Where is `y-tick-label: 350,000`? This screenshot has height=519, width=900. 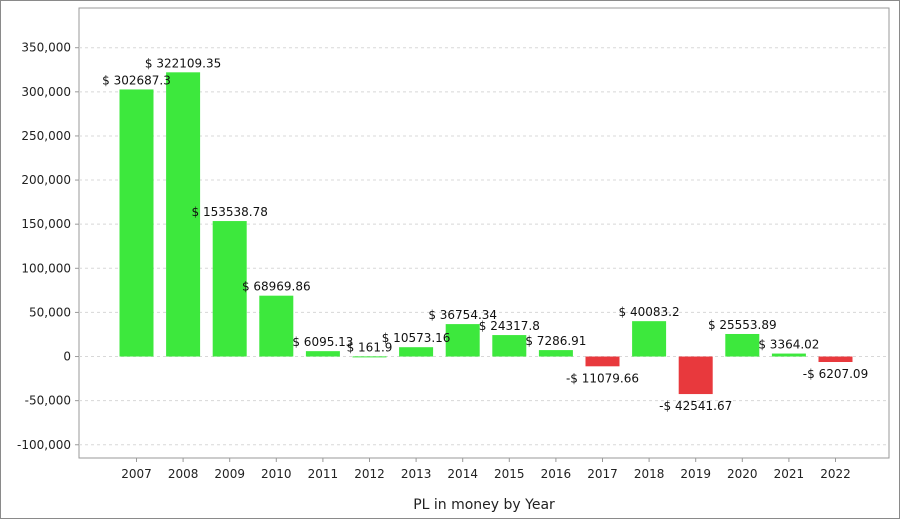
y-tick-label: 350,000 is located at coordinates (46, 48).